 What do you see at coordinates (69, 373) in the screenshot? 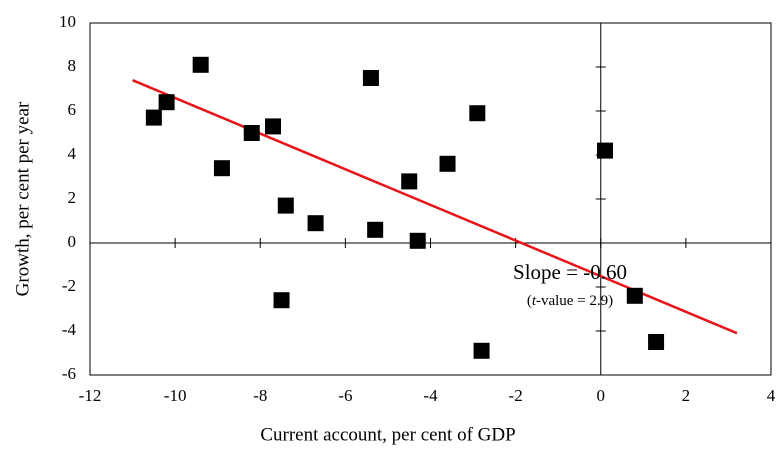
I see `y-tick-label: -6` at bounding box center [69, 373].